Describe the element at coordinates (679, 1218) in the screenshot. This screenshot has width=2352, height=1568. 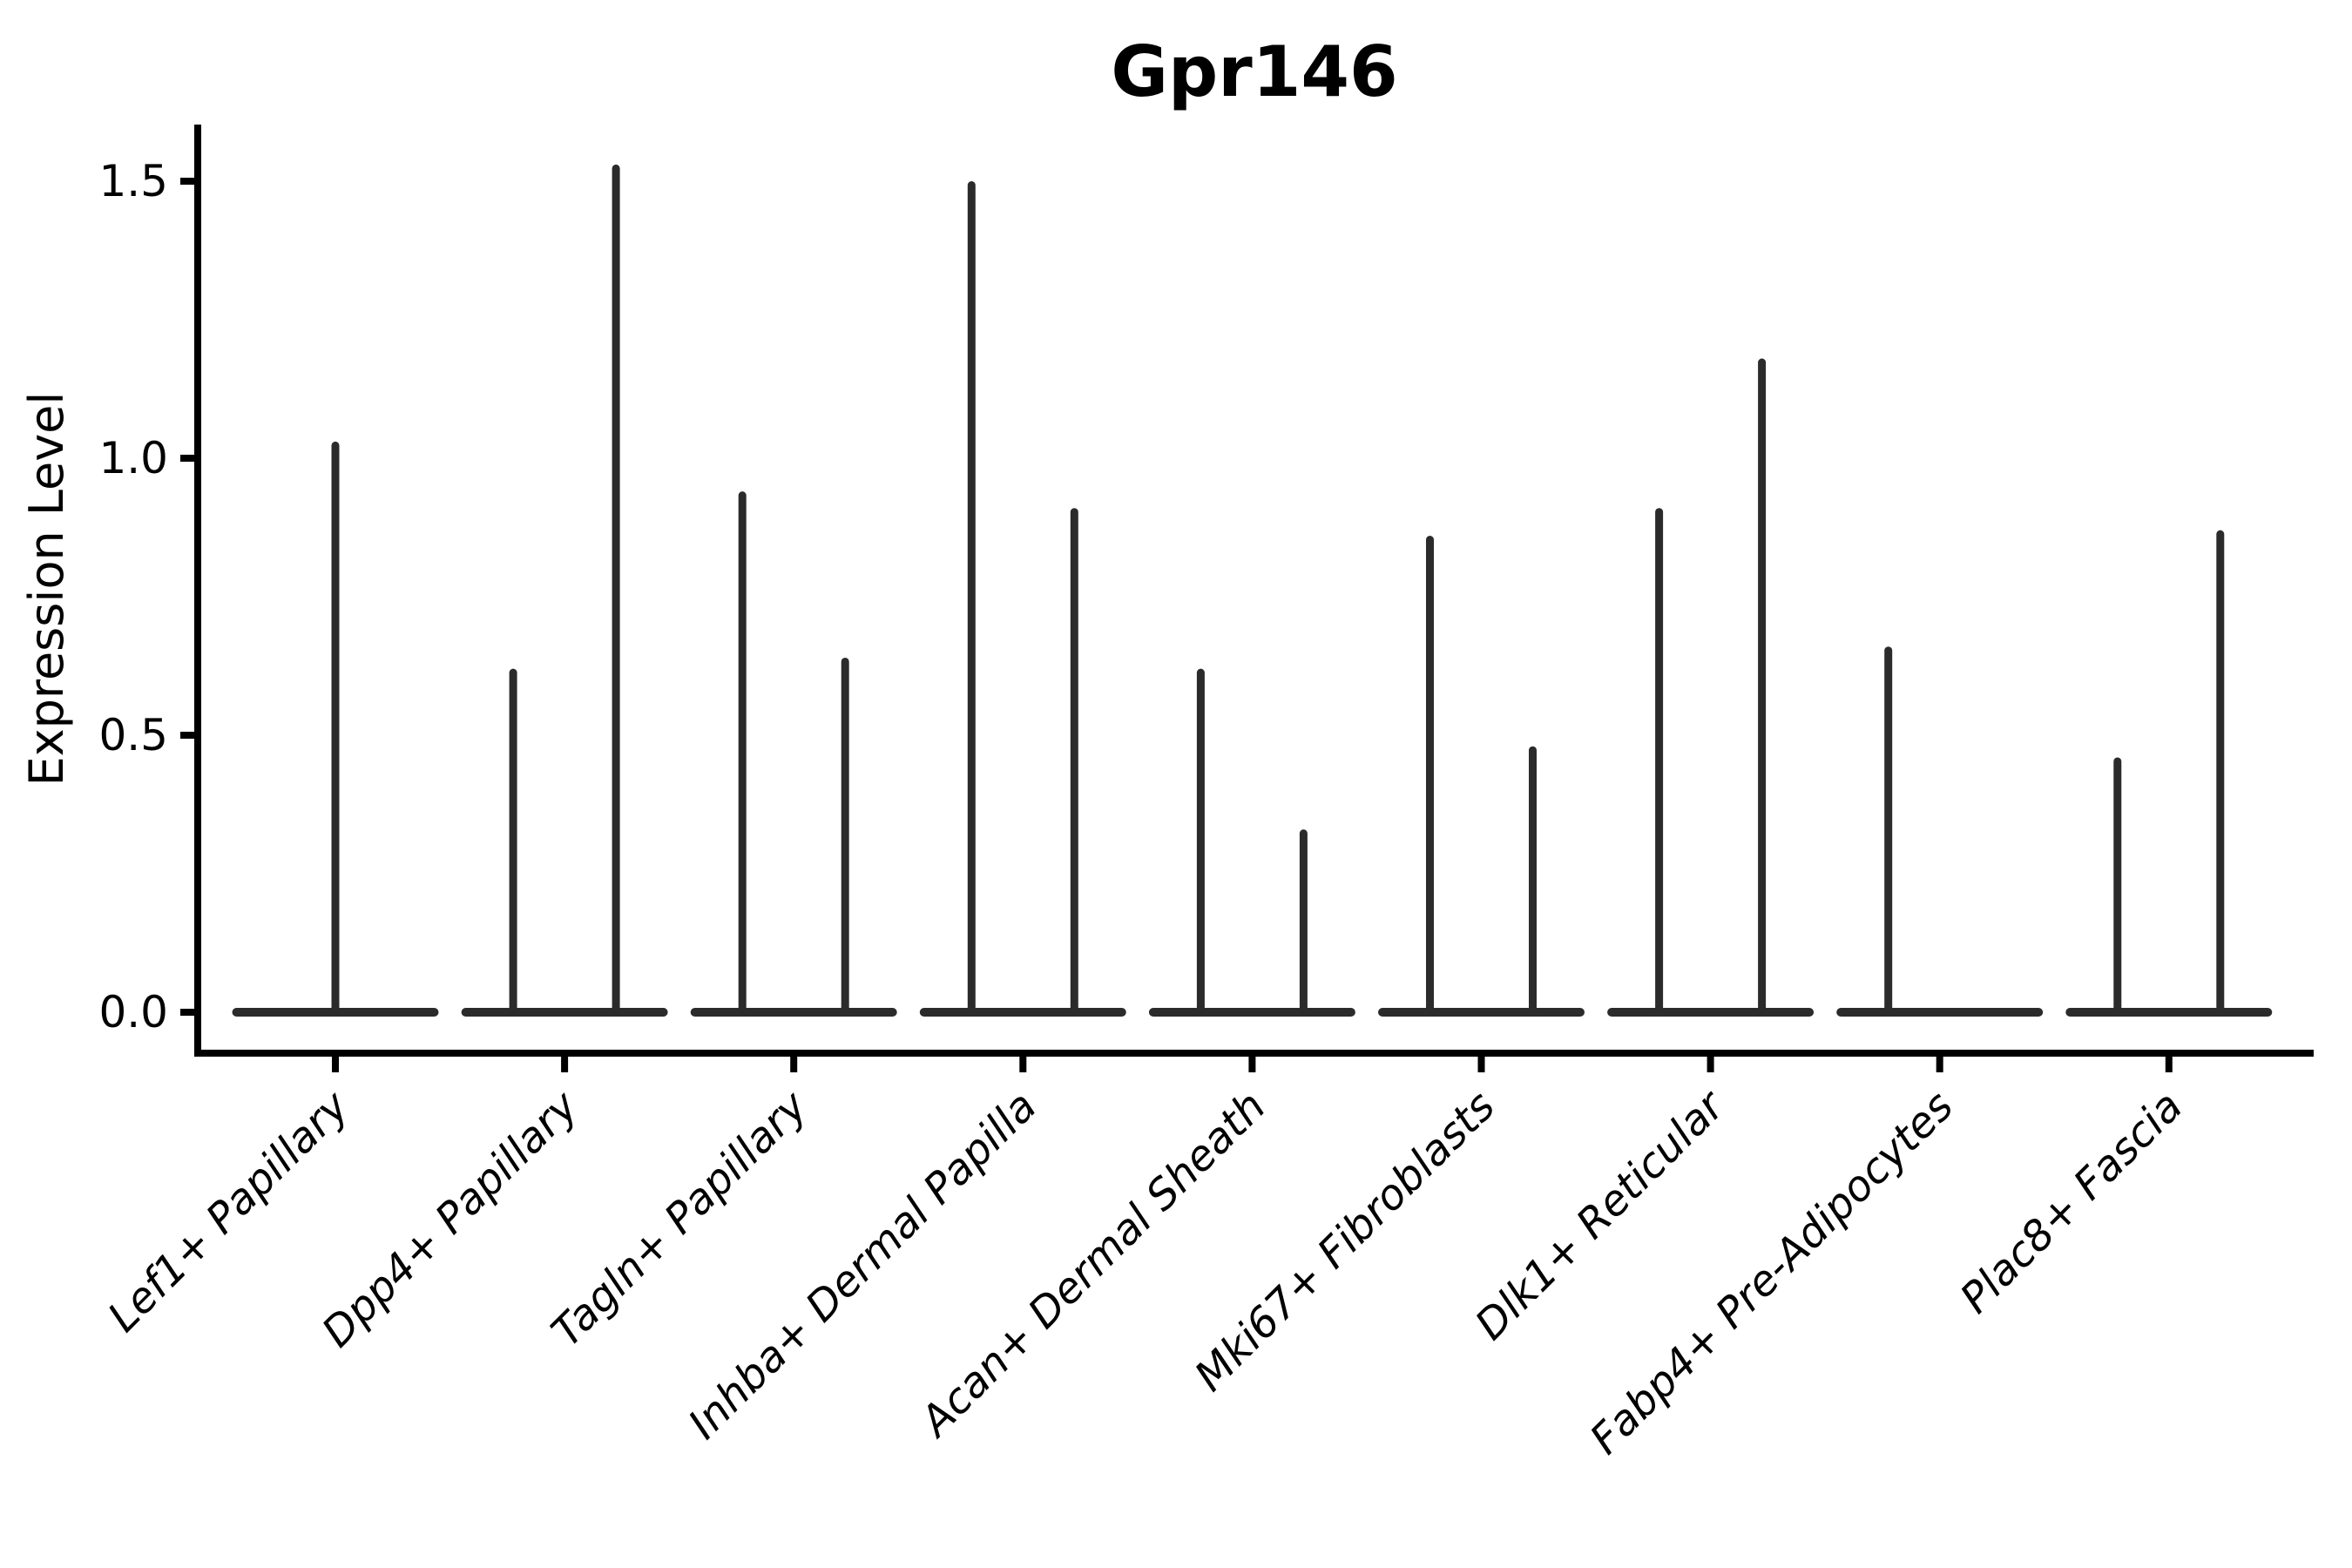
I see `x-tick-label: Tagln+ Papillary` at that location.